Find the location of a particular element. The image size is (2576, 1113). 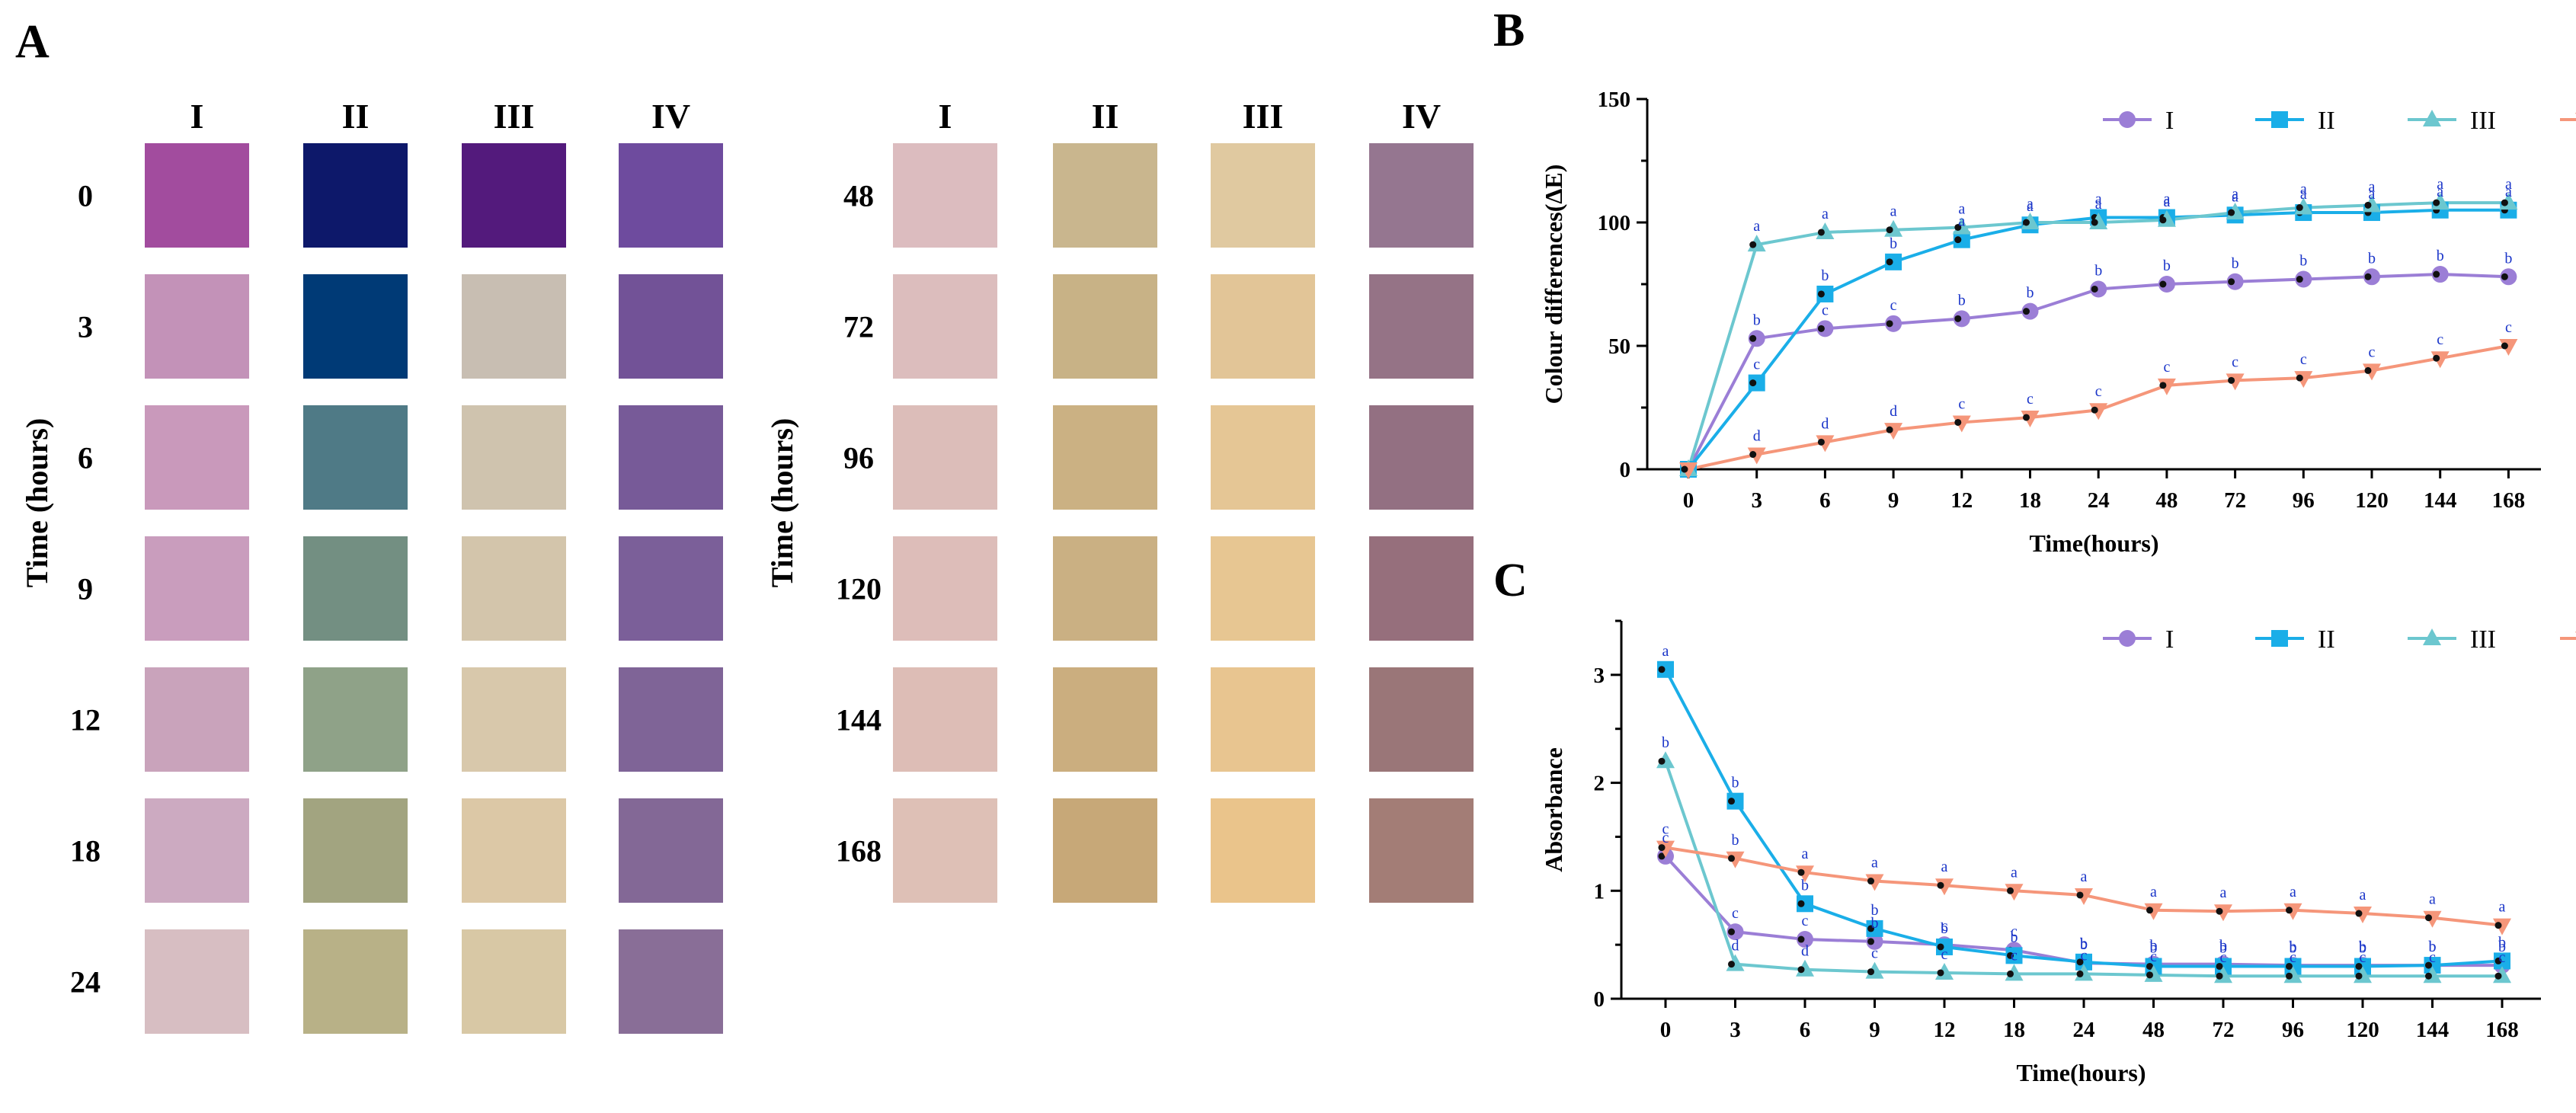

swatch-column-header-right: IV is located at coordinates (1421, 116).